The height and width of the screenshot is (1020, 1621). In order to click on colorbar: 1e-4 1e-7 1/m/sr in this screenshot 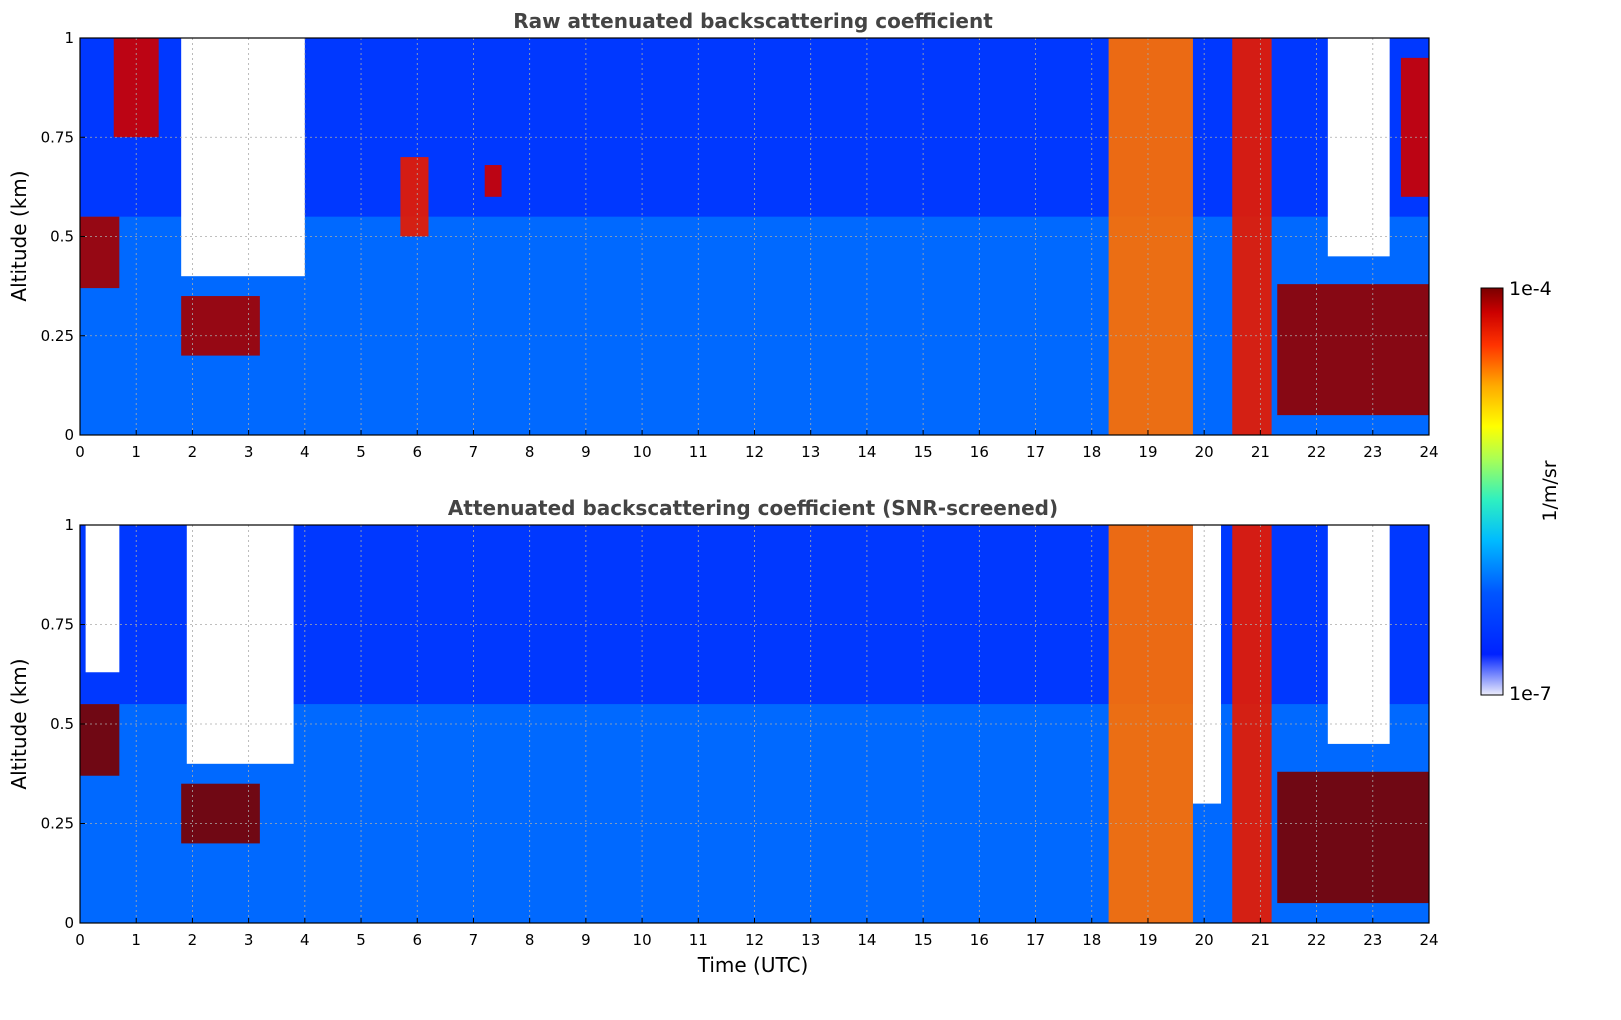, I will do `click(1520, 491)`.